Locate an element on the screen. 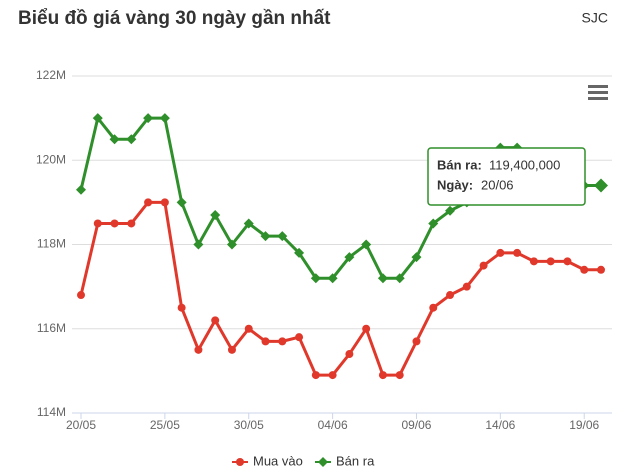 The width and height of the screenshot is (640, 476). x-tick-label: 19/06 is located at coordinates (584, 425).